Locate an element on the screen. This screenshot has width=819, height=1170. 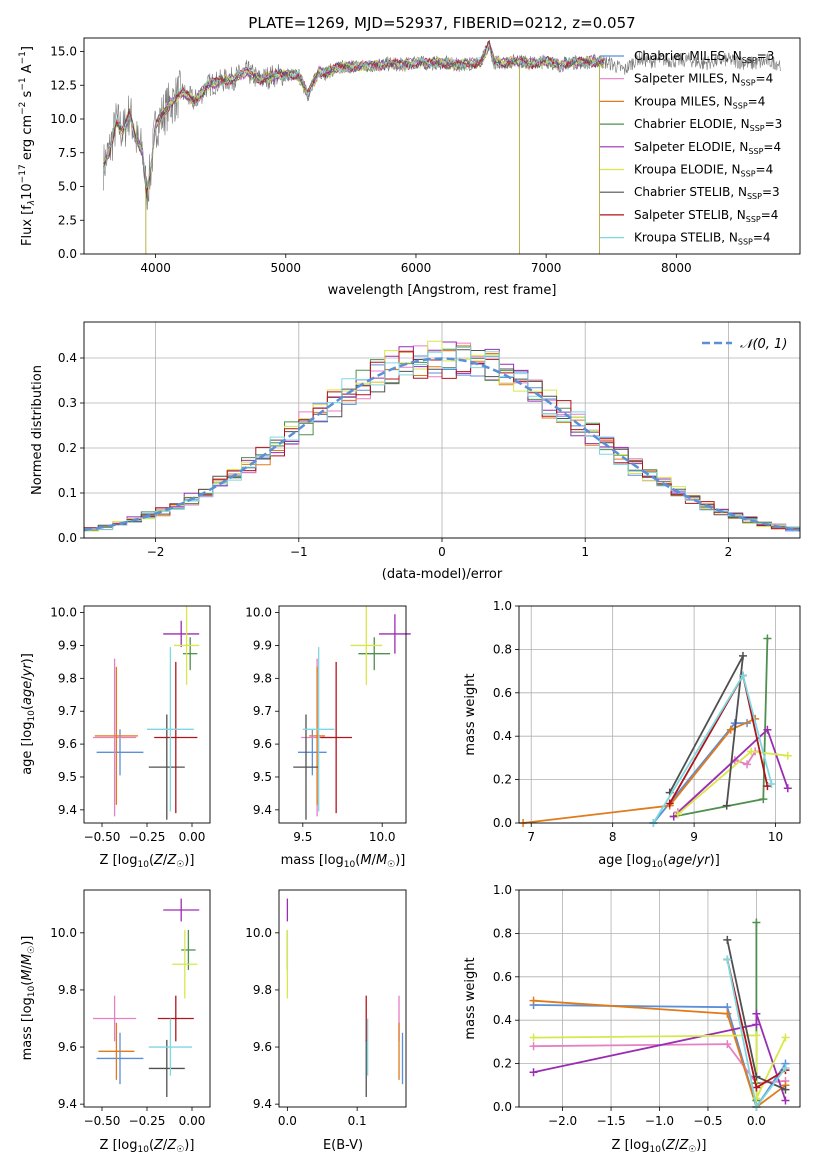
legend-entry: Chabrier MILES, NSSP=3 is located at coordinates (704, 57).